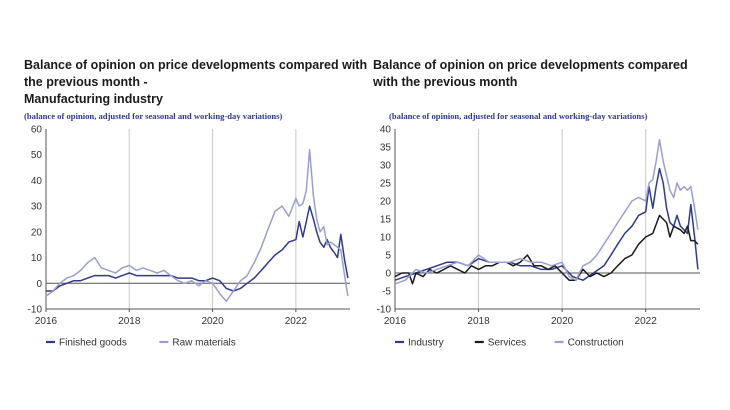  Describe the element at coordinates (386, 220) in the screenshot. I see `y-tick-label: 15` at that location.